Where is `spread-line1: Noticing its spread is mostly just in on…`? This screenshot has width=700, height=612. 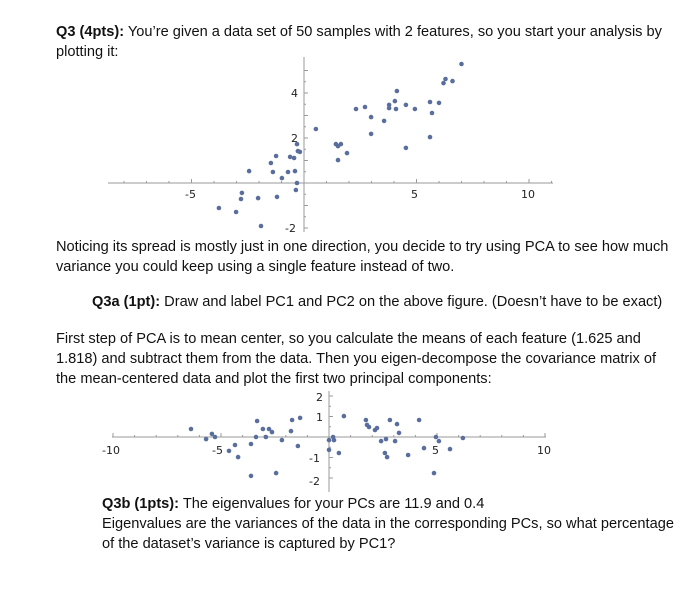
spread-line1: Noticing its spread is mostly just in on… is located at coordinates (362, 247).